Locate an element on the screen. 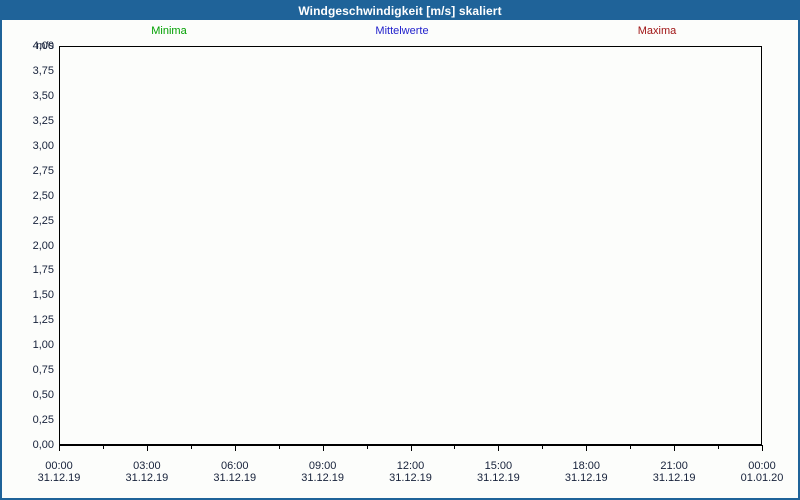 Image resolution: width=800 pixels, height=500 pixels. x-tick-date: 01.01.20 is located at coordinates (762, 478).